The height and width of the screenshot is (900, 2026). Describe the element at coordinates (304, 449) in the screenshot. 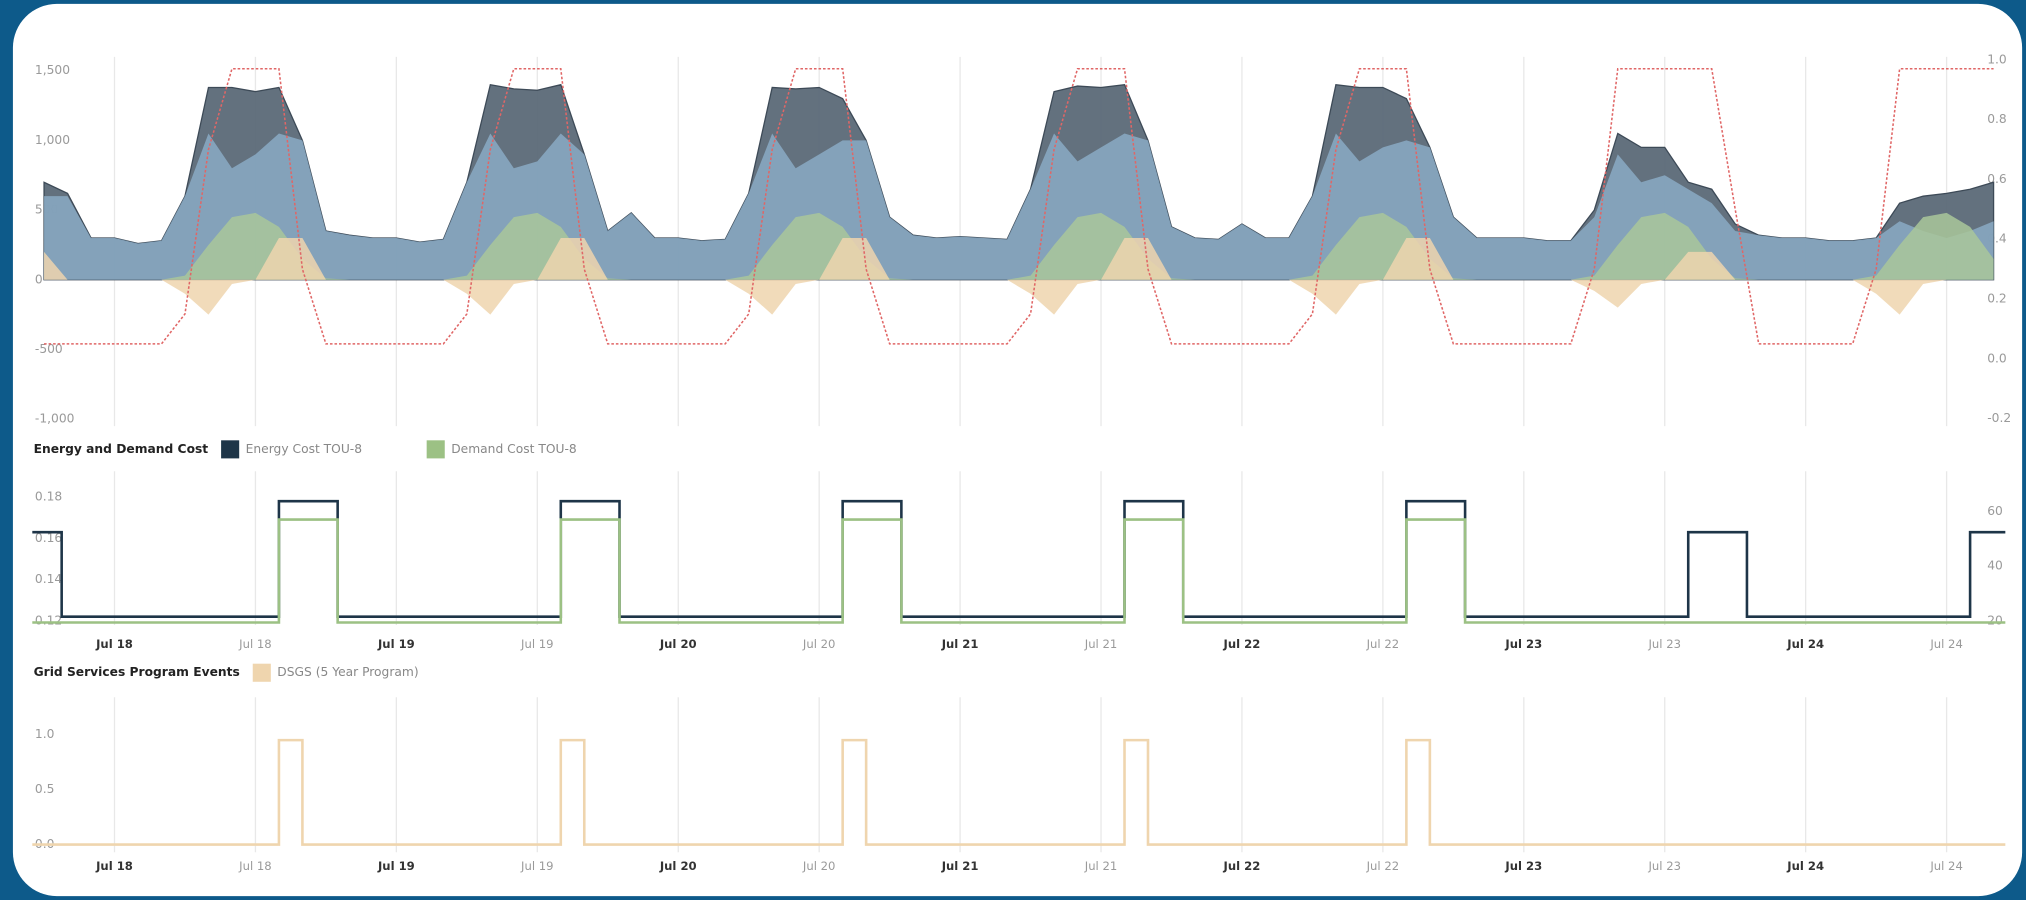

I see `legend-label: Energy Cost TOU-8` at that location.